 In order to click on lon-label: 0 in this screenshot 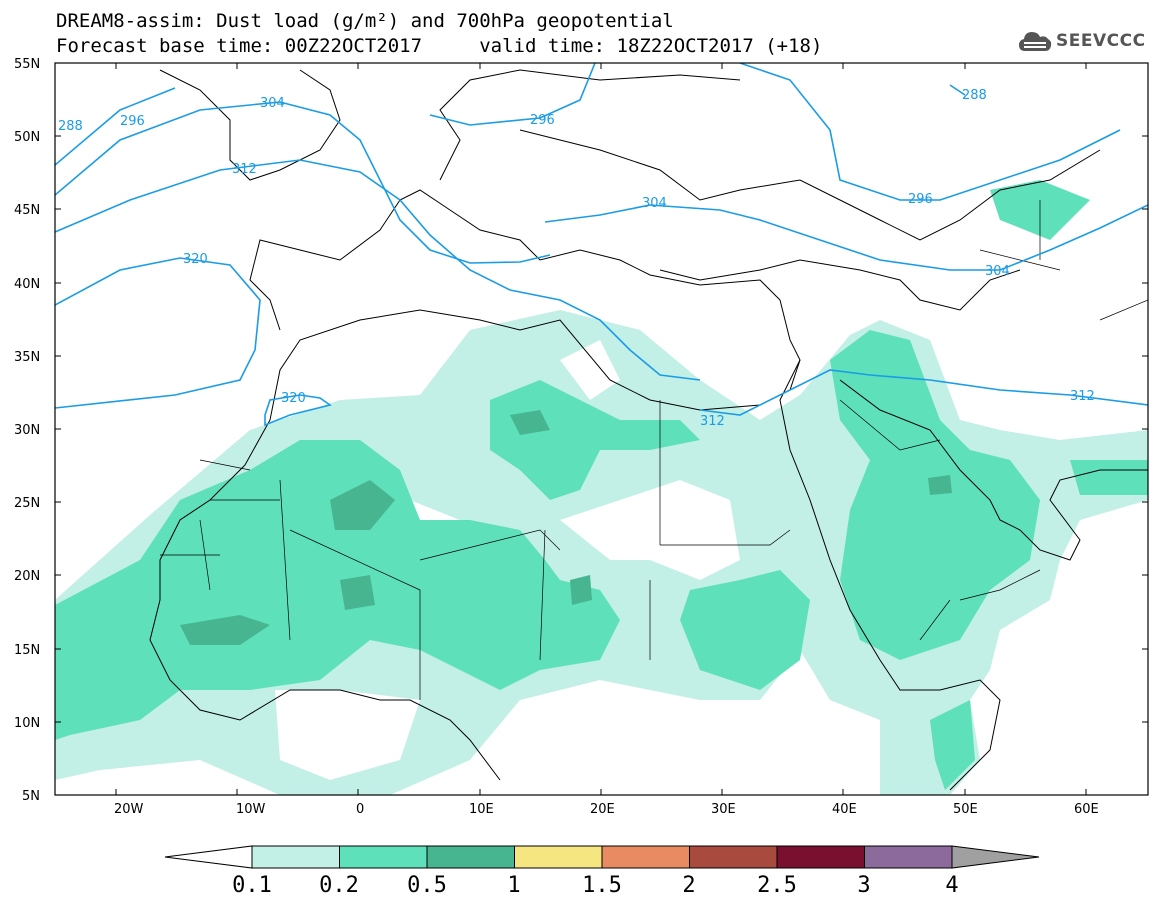, I will do `click(360, 809)`.